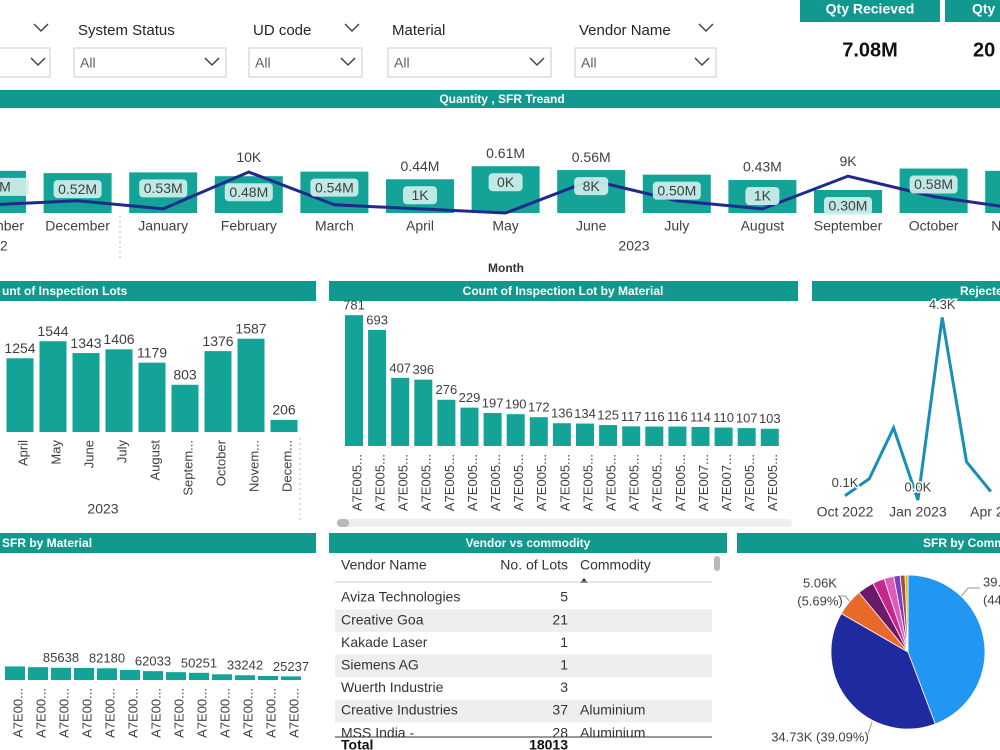 This screenshot has width=1000, height=750. I want to click on card-title: Qty, so click(984, 9).